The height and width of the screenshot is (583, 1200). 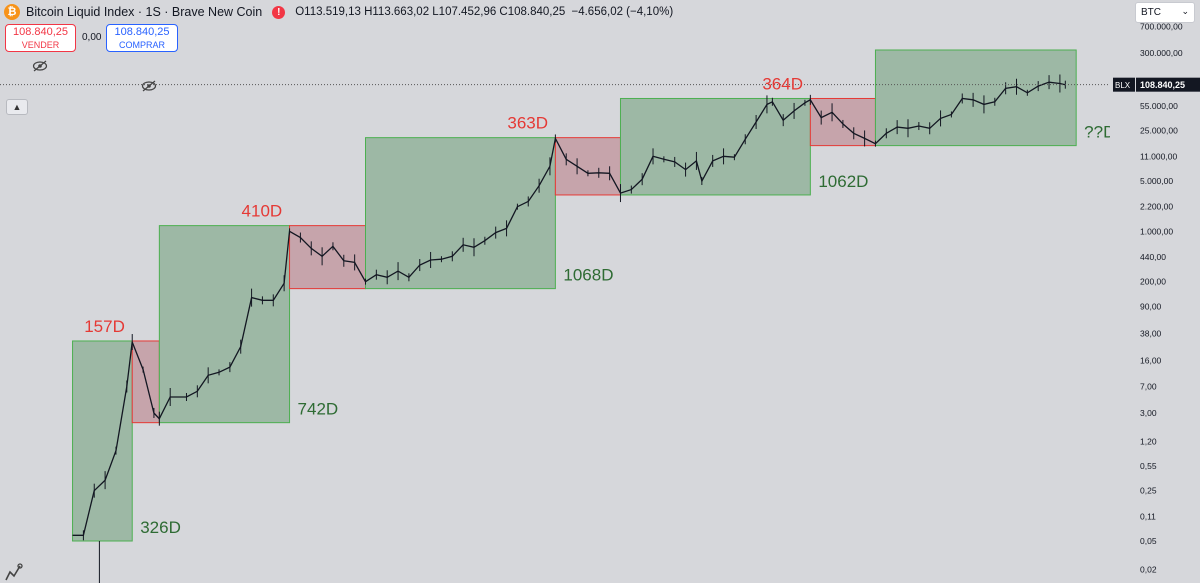 What do you see at coordinates (1161, 26) in the screenshot?
I see `price-axis-tick-label: 700.000,00` at bounding box center [1161, 26].